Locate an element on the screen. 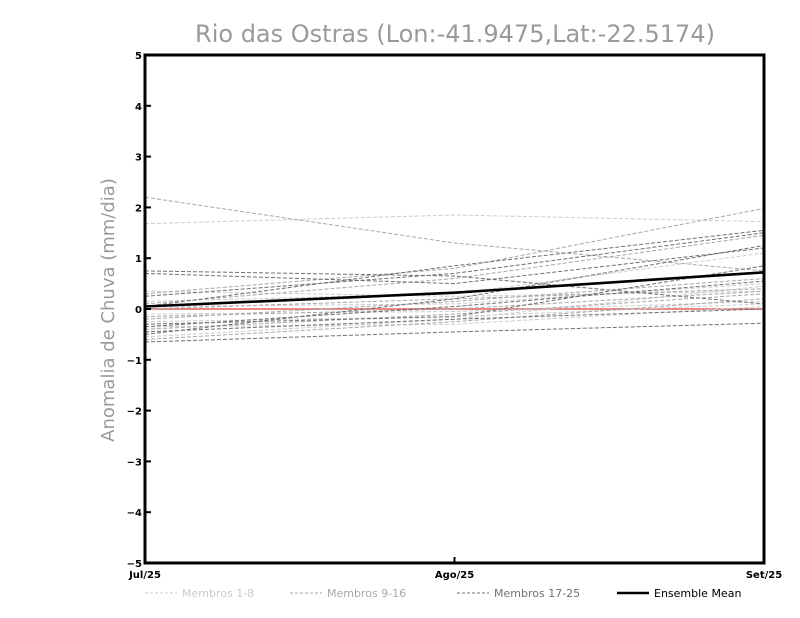  y-tick-label: 2 is located at coordinates (138, 208).